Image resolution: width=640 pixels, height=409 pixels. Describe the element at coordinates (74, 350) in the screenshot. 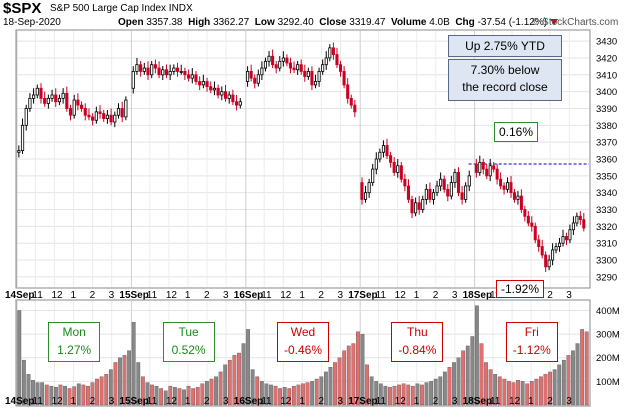

I see `day-change-value: 1.27%` at that location.